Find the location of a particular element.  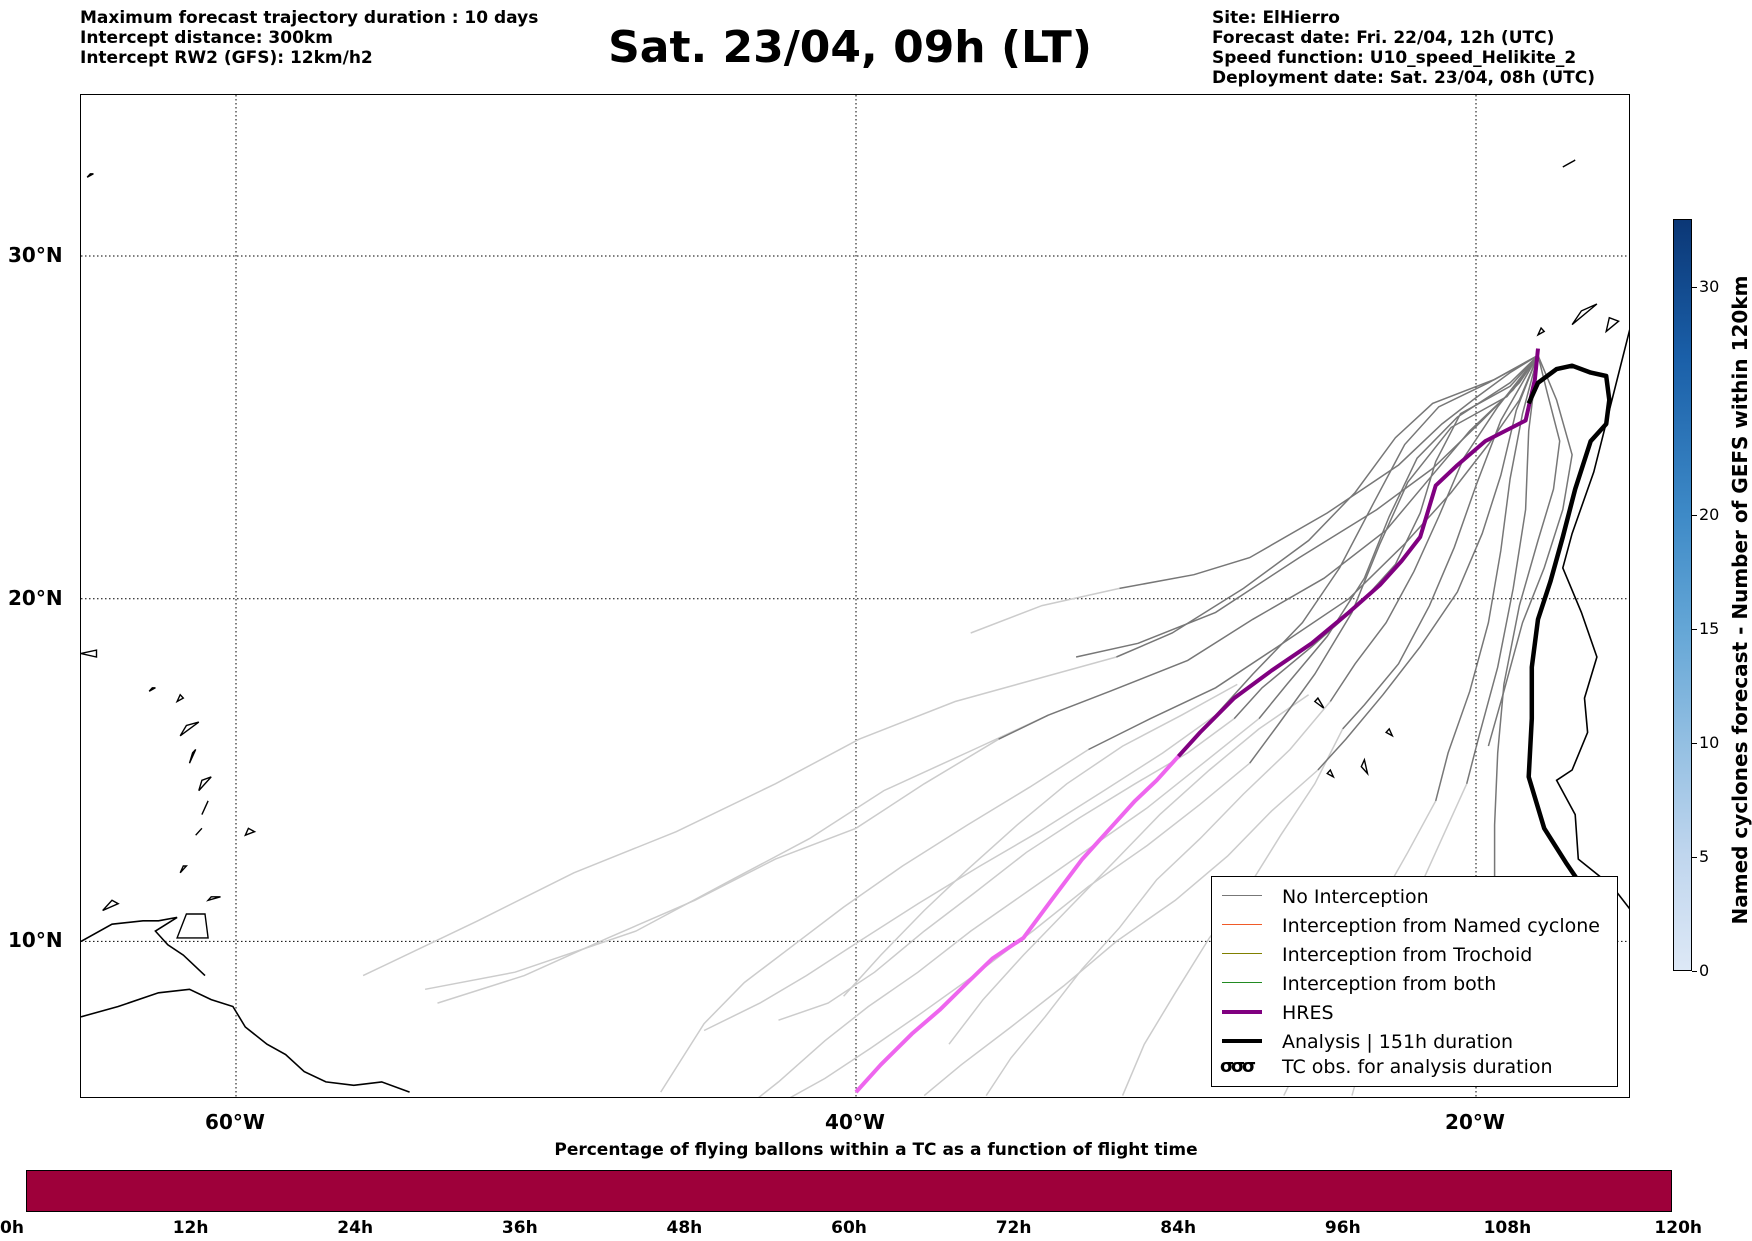

legend-label: No Interception is located at coordinates (1355, 896).